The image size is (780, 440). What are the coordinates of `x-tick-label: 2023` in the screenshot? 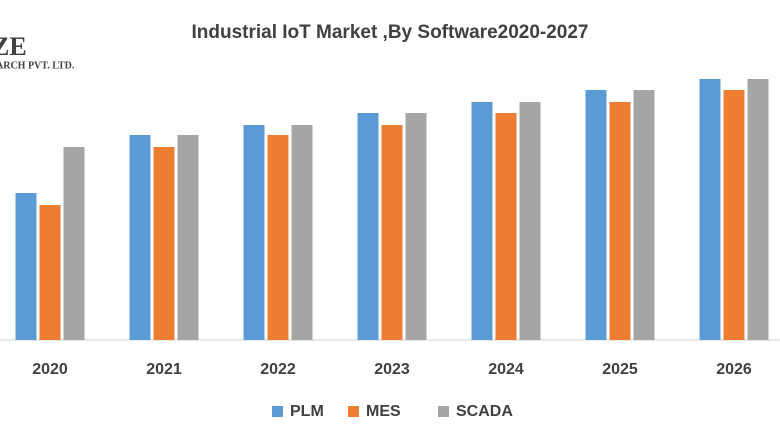 It's located at (392, 369).